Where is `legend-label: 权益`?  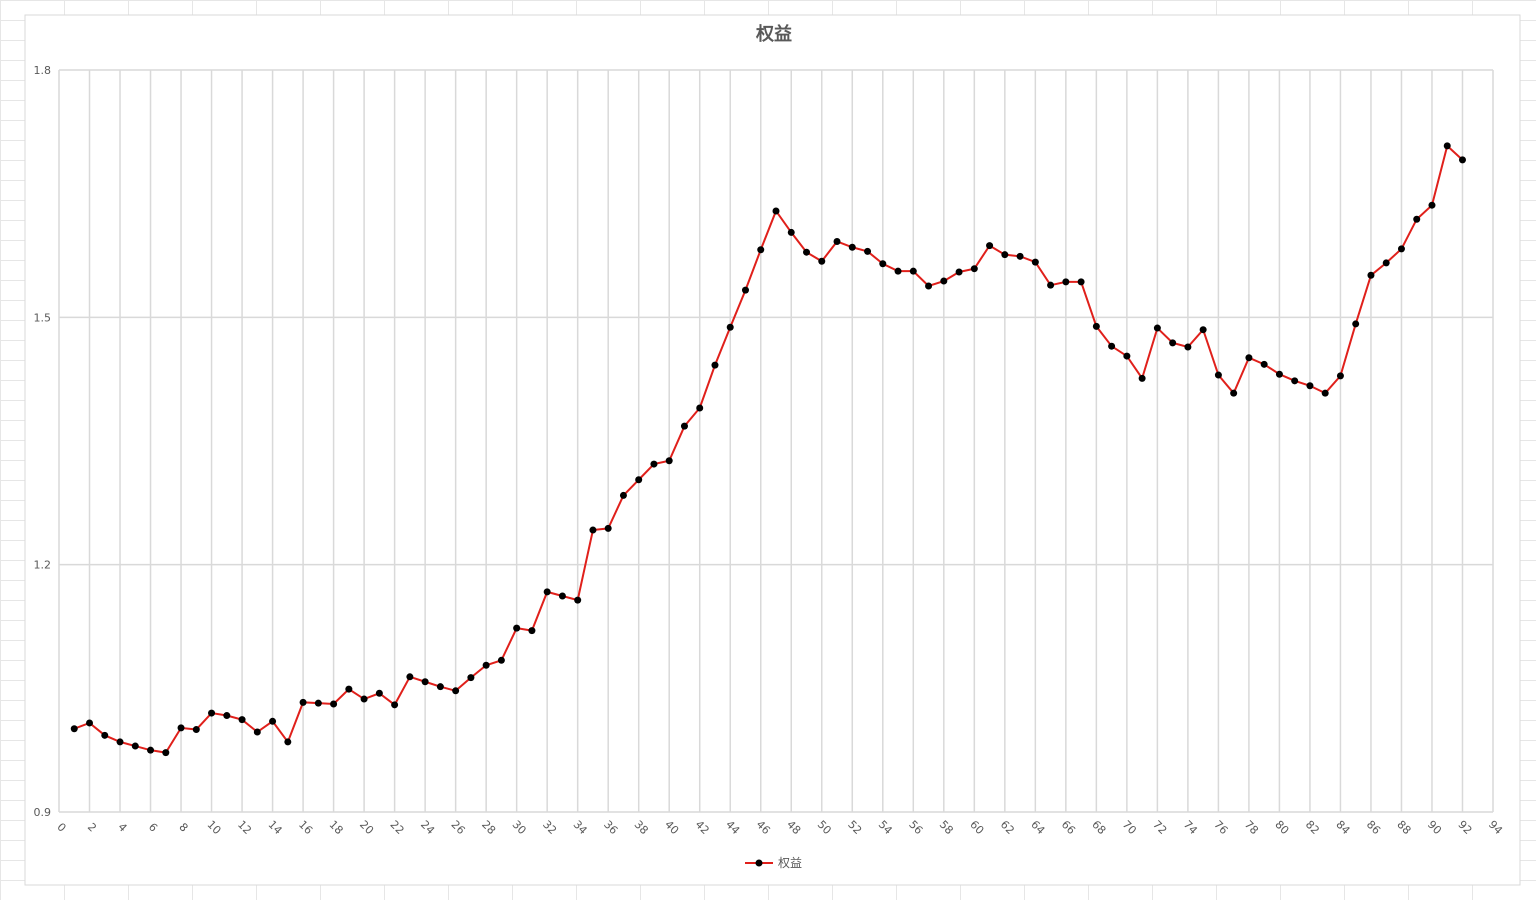 legend-label: 权益 is located at coordinates (790, 863).